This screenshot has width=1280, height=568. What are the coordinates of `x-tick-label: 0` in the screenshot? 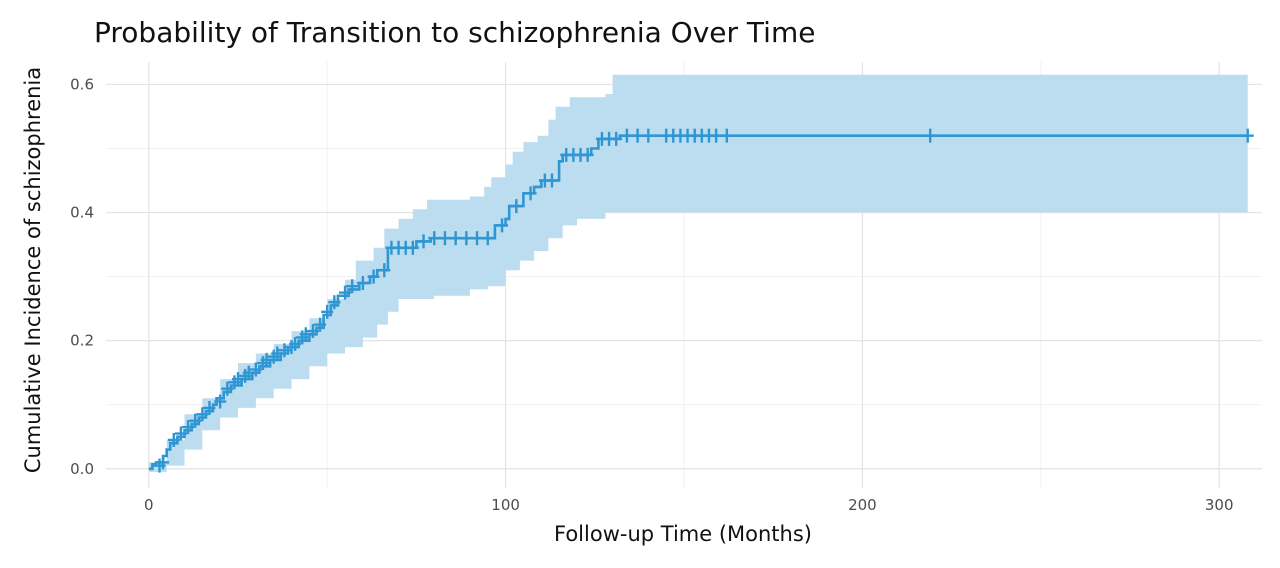 It's located at (149, 505).